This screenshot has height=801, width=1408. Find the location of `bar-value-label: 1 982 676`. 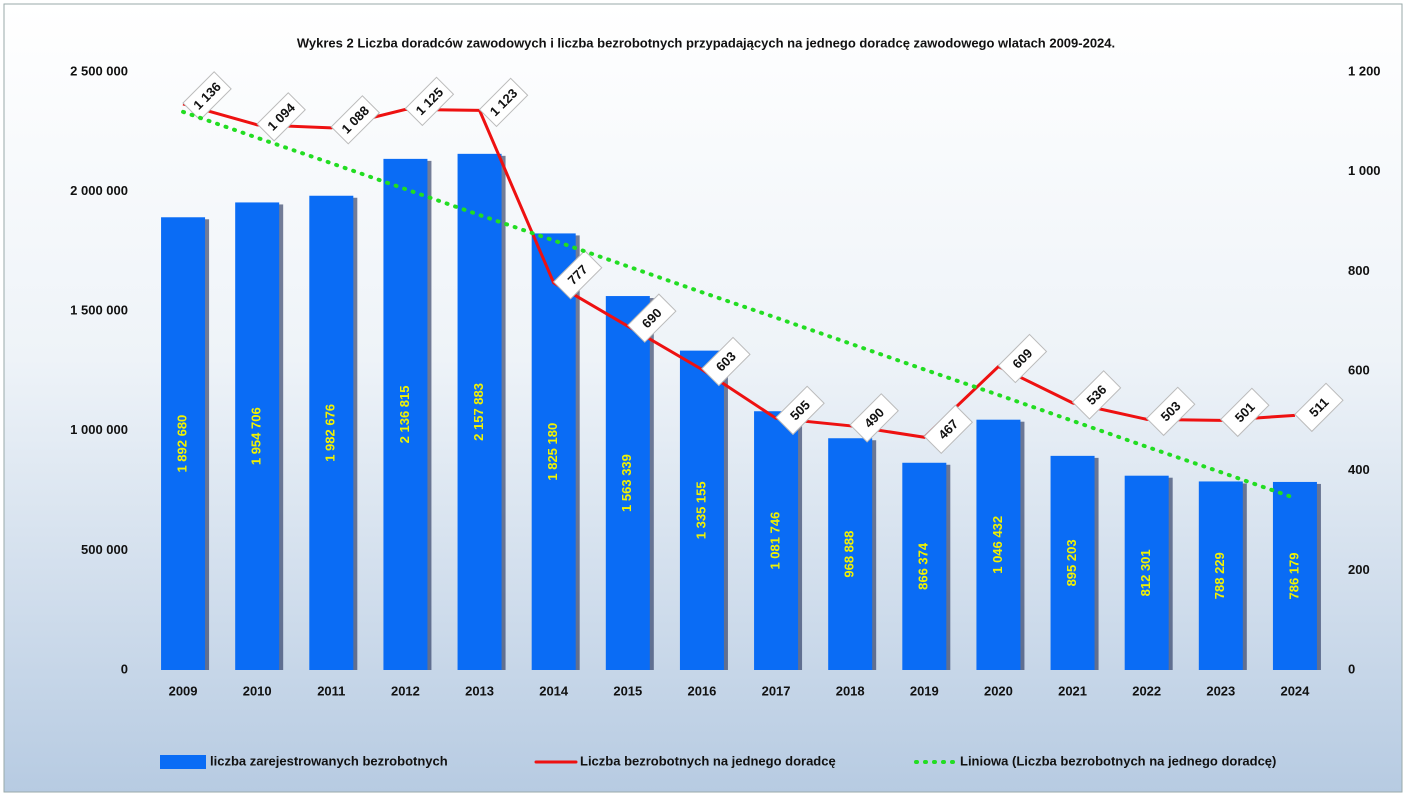

bar-value-label: 1 982 676 is located at coordinates (330, 433).